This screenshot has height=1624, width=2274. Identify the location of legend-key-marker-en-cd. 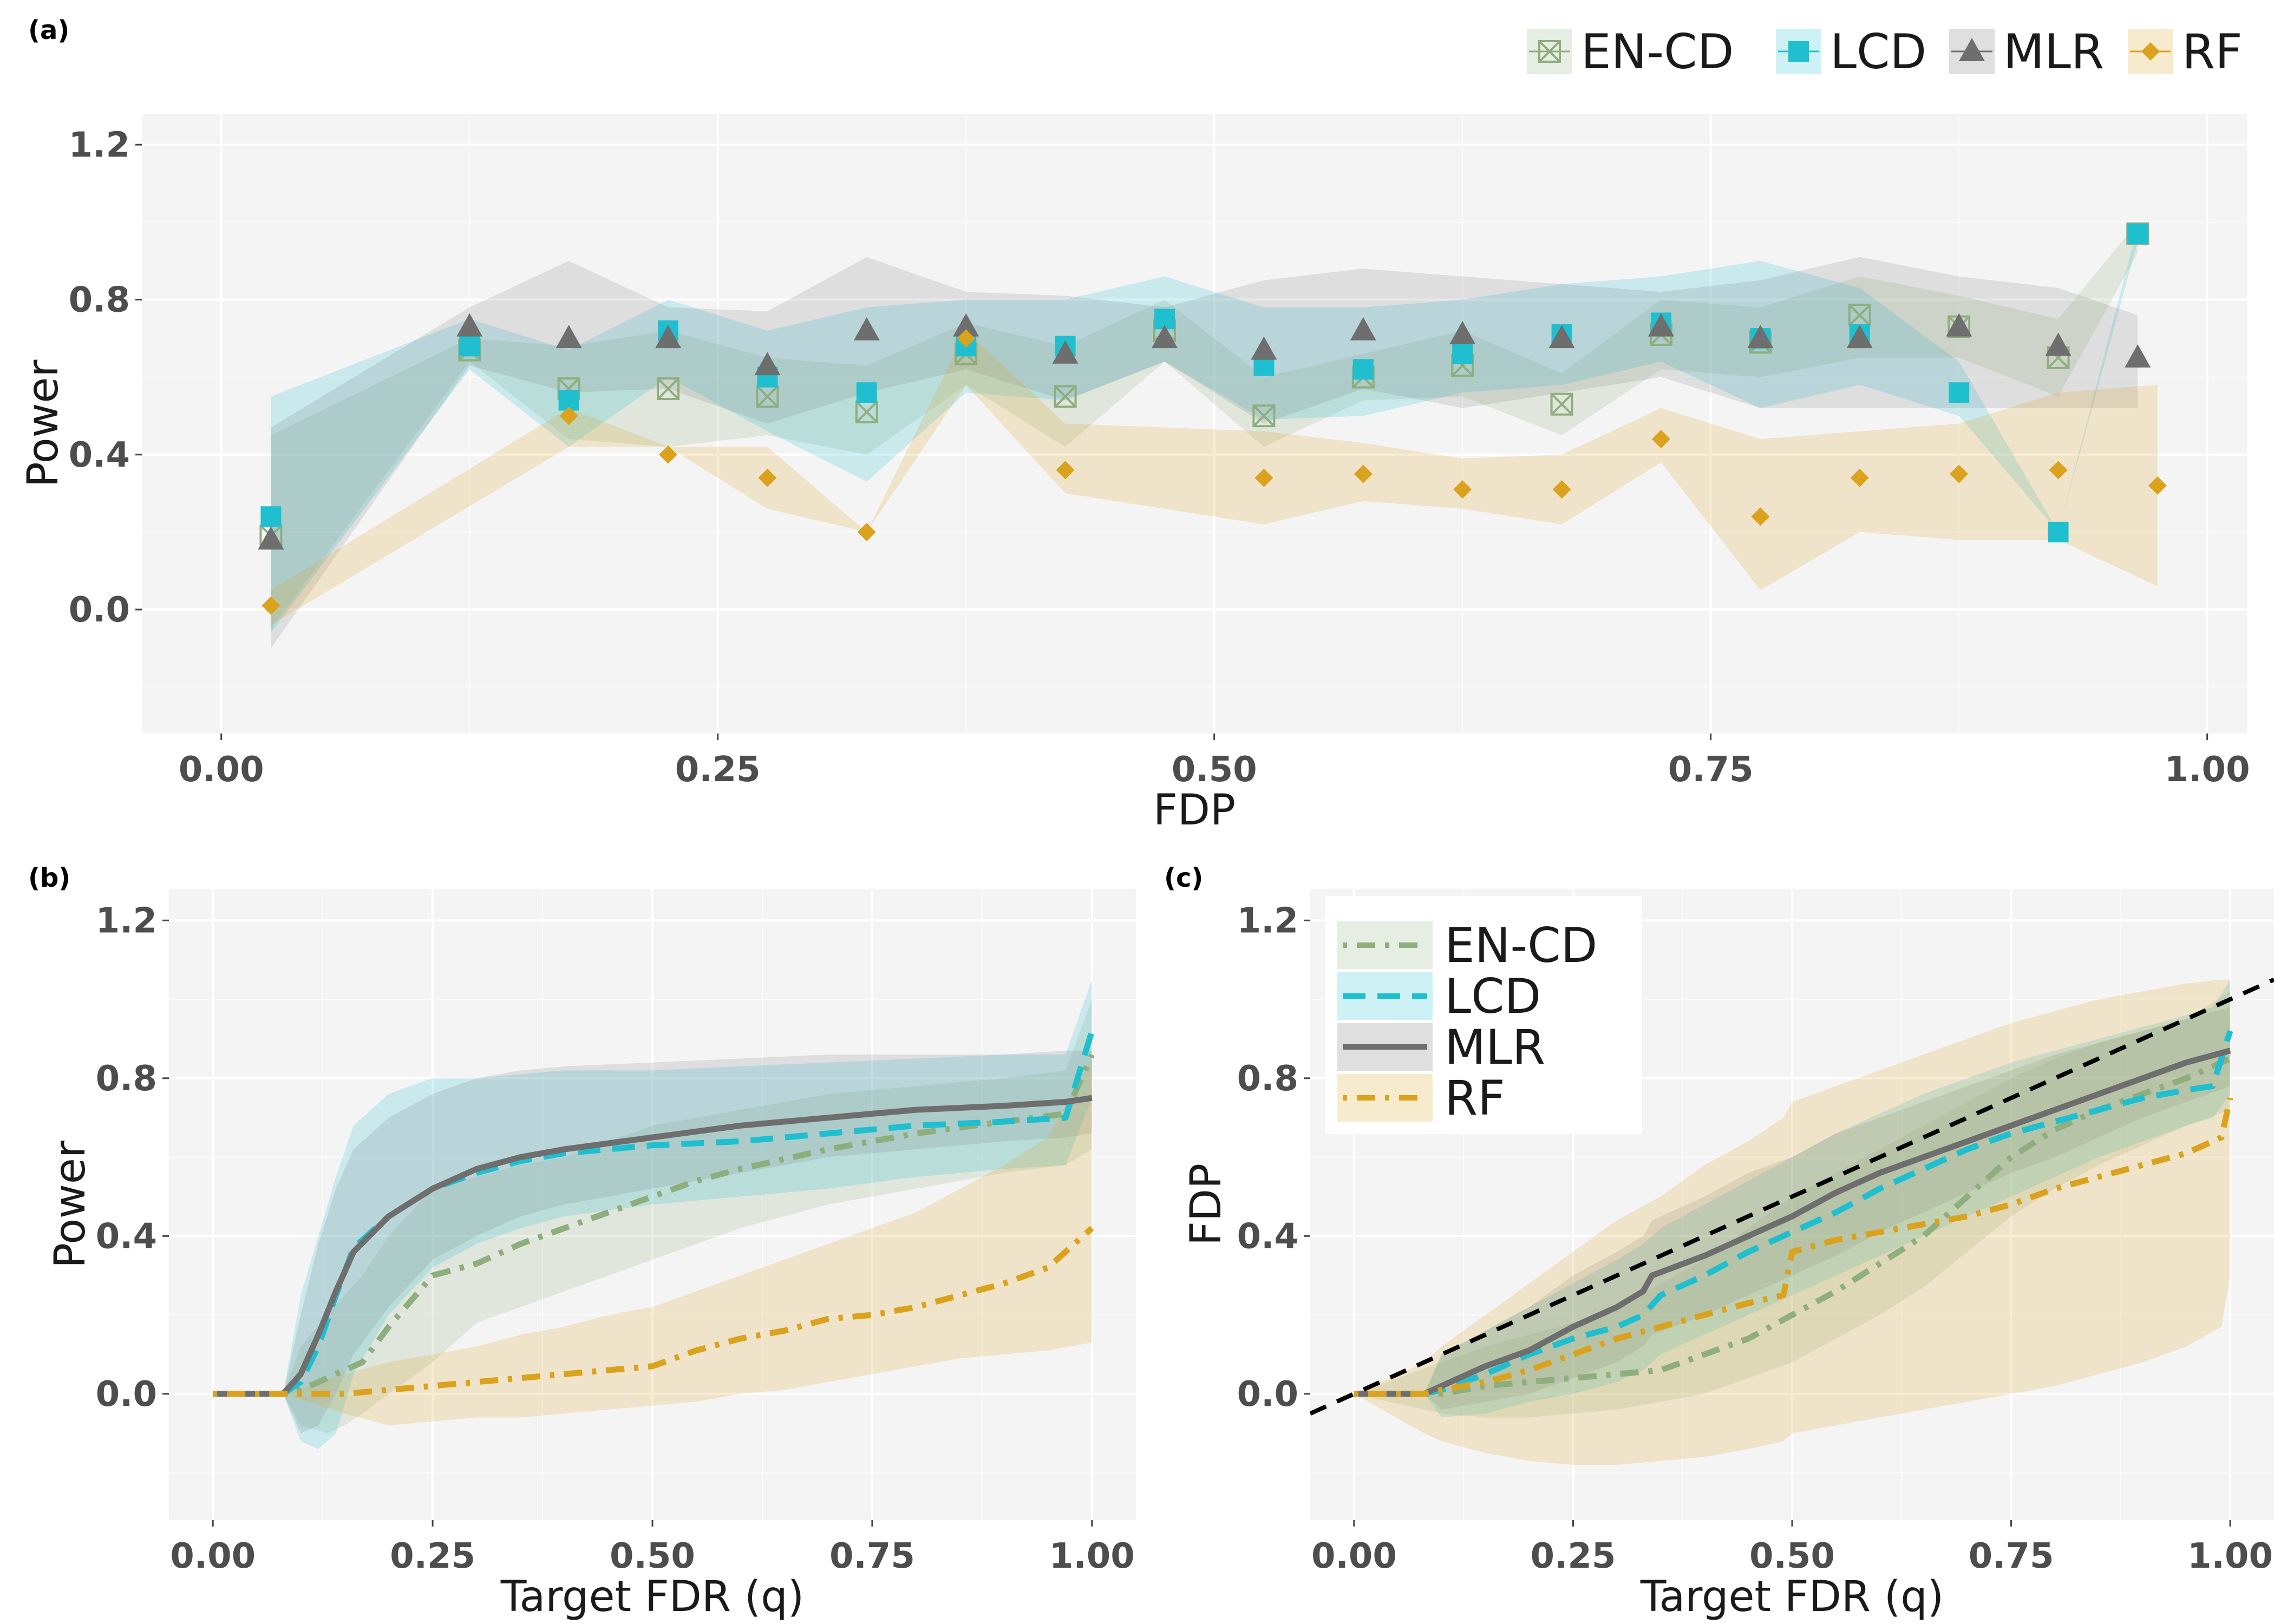
(1550, 51).